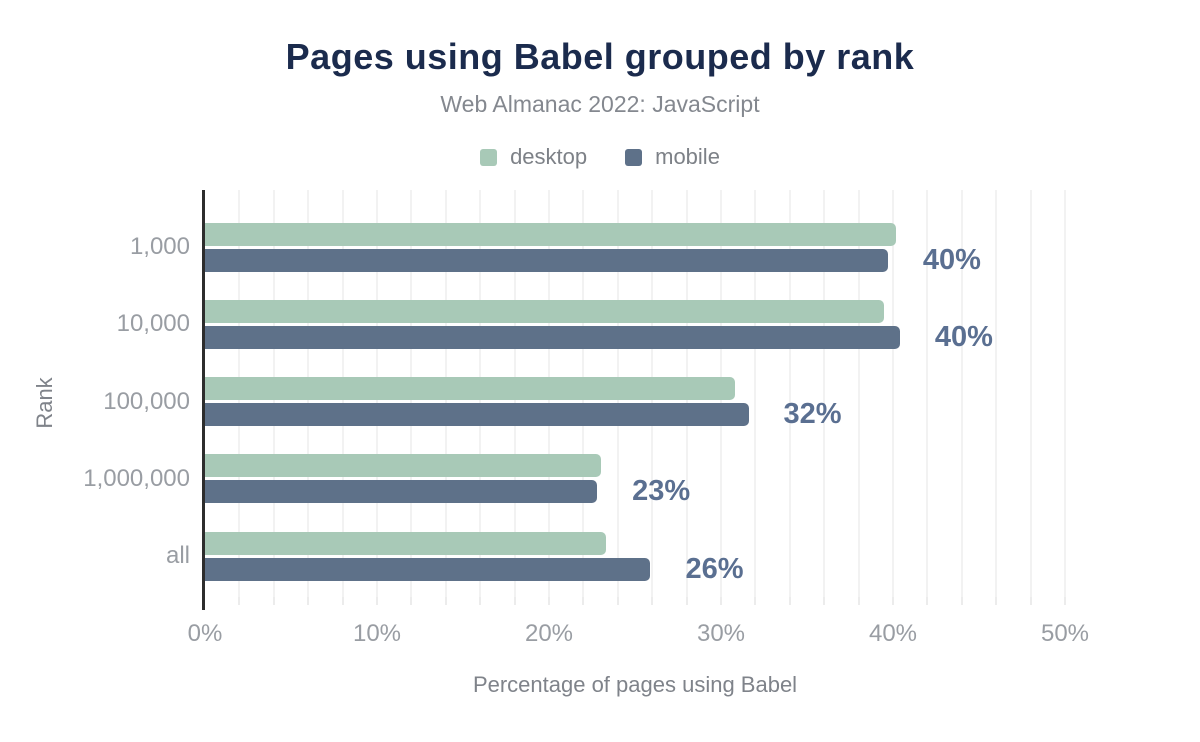  Describe the element at coordinates (951, 259) in the screenshot. I see `data-label-1,000: 40%` at that location.